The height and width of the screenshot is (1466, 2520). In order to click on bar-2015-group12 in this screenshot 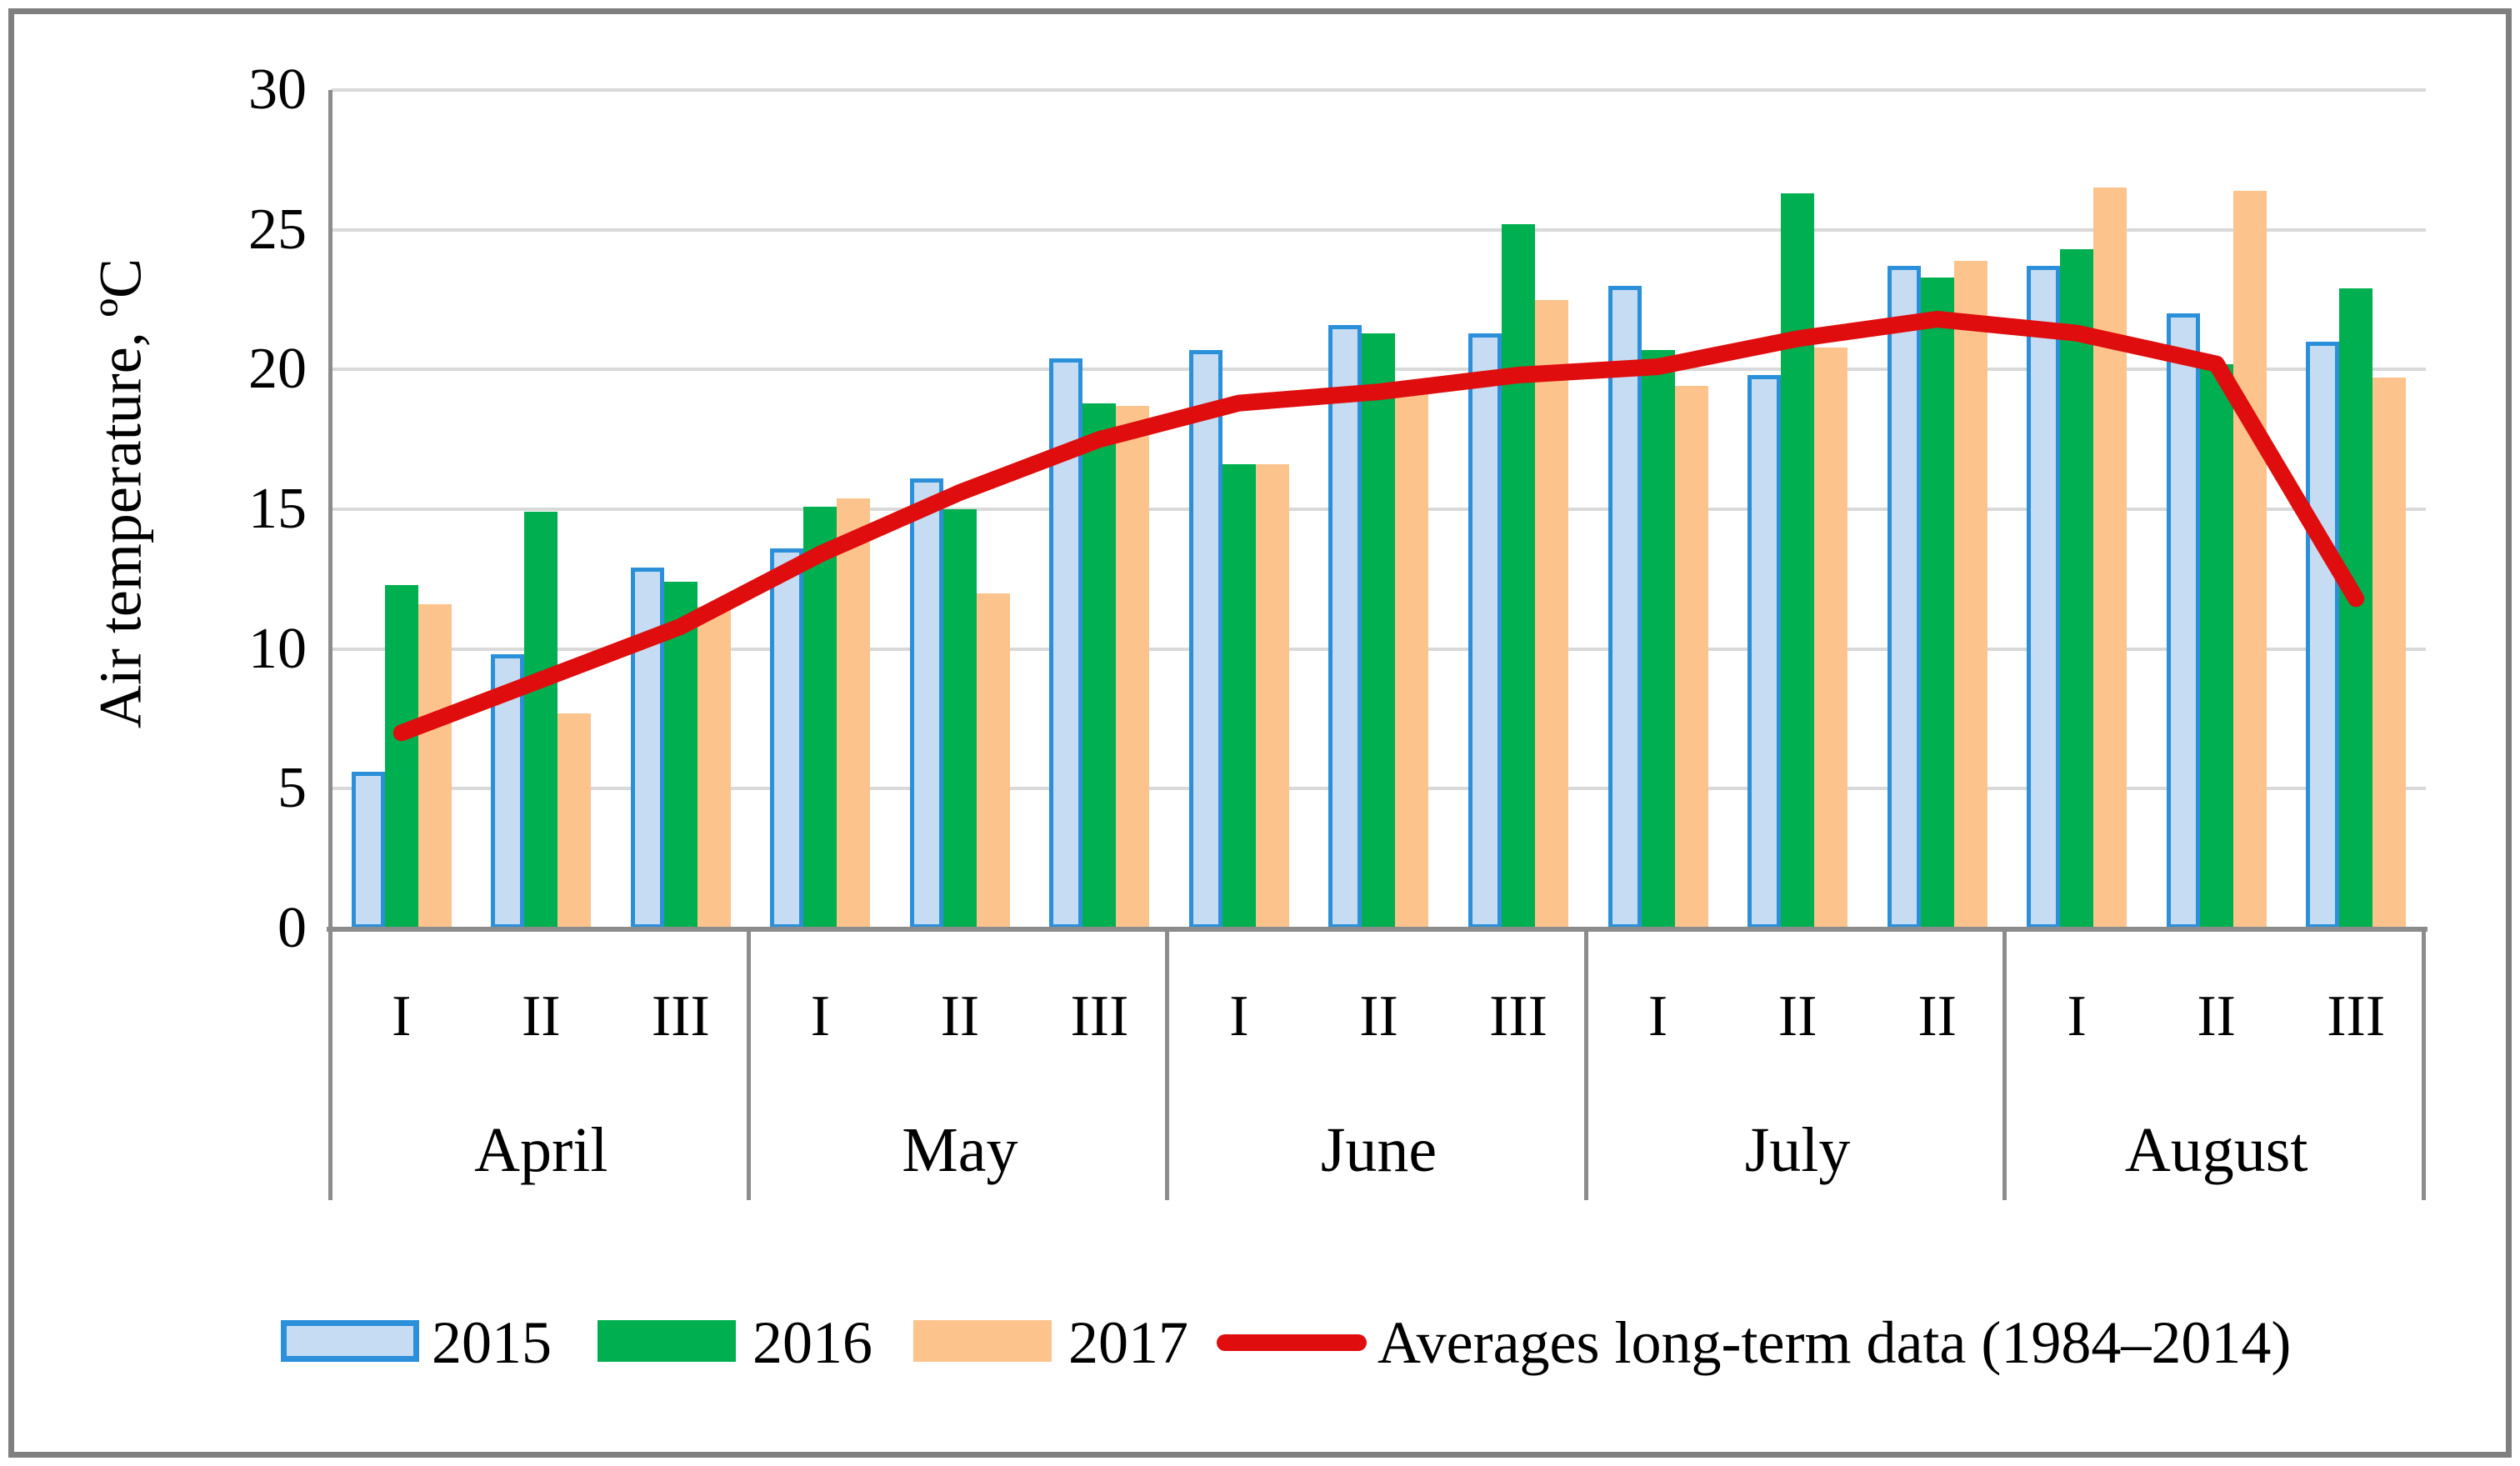, I will do `click(1904, 597)`.